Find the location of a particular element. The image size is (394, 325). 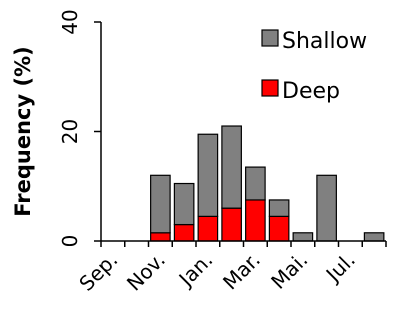

x-tick-label-6: Mar. is located at coordinates (241, 271).